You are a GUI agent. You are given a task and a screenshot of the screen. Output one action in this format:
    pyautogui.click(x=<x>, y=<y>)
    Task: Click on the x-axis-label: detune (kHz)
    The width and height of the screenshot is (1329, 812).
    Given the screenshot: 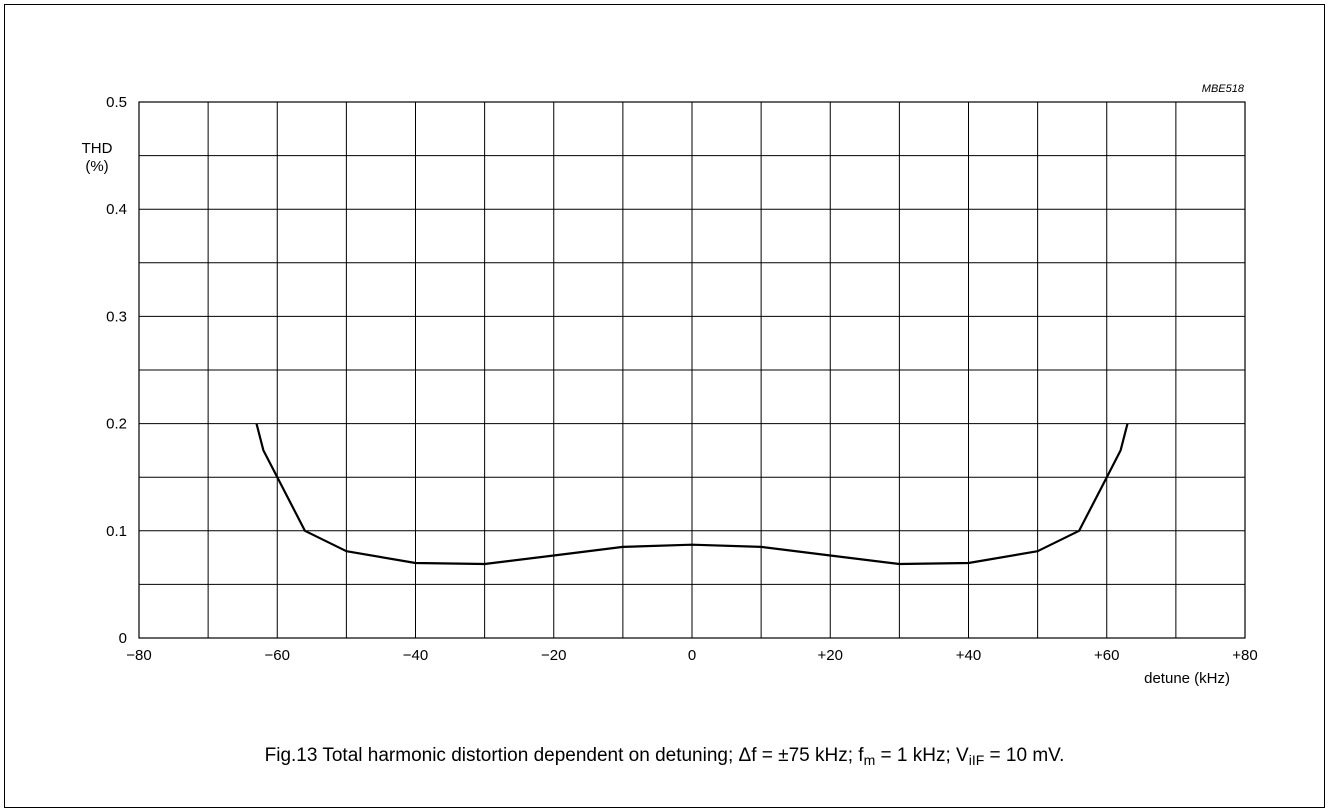 What is the action you would take?
    pyautogui.click(x=1187, y=678)
    